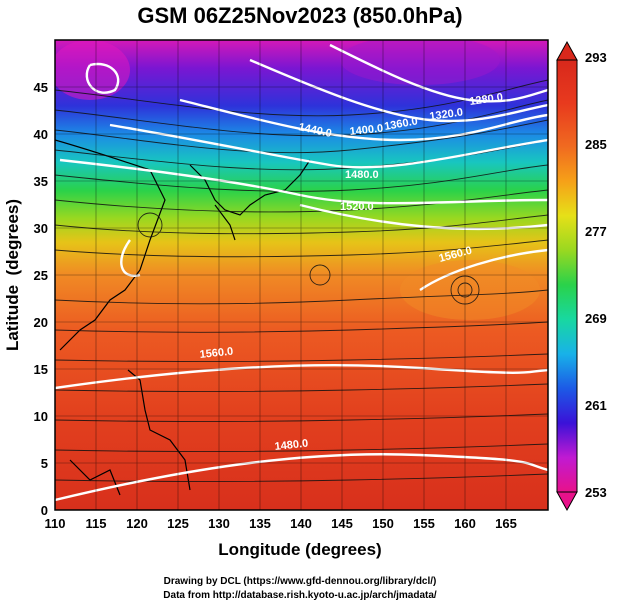  Describe the element at coordinates (96, 523) in the screenshot. I see `x-tick-label: 115` at that location.